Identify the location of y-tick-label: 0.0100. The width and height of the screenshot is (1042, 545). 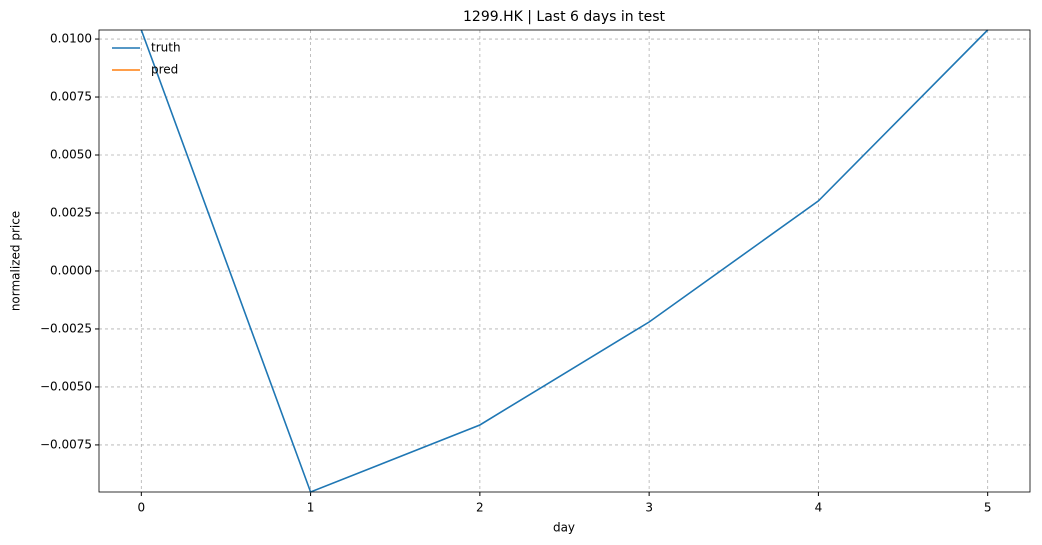
(71, 39).